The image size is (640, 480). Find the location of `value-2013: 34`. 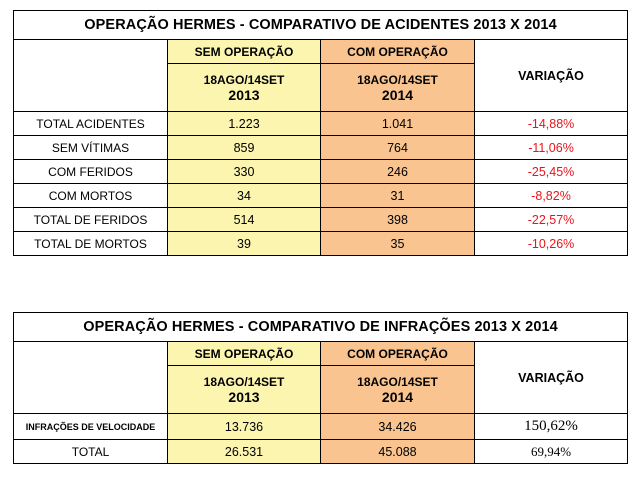

value-2013: 34 is located at coordinates (244, 195).